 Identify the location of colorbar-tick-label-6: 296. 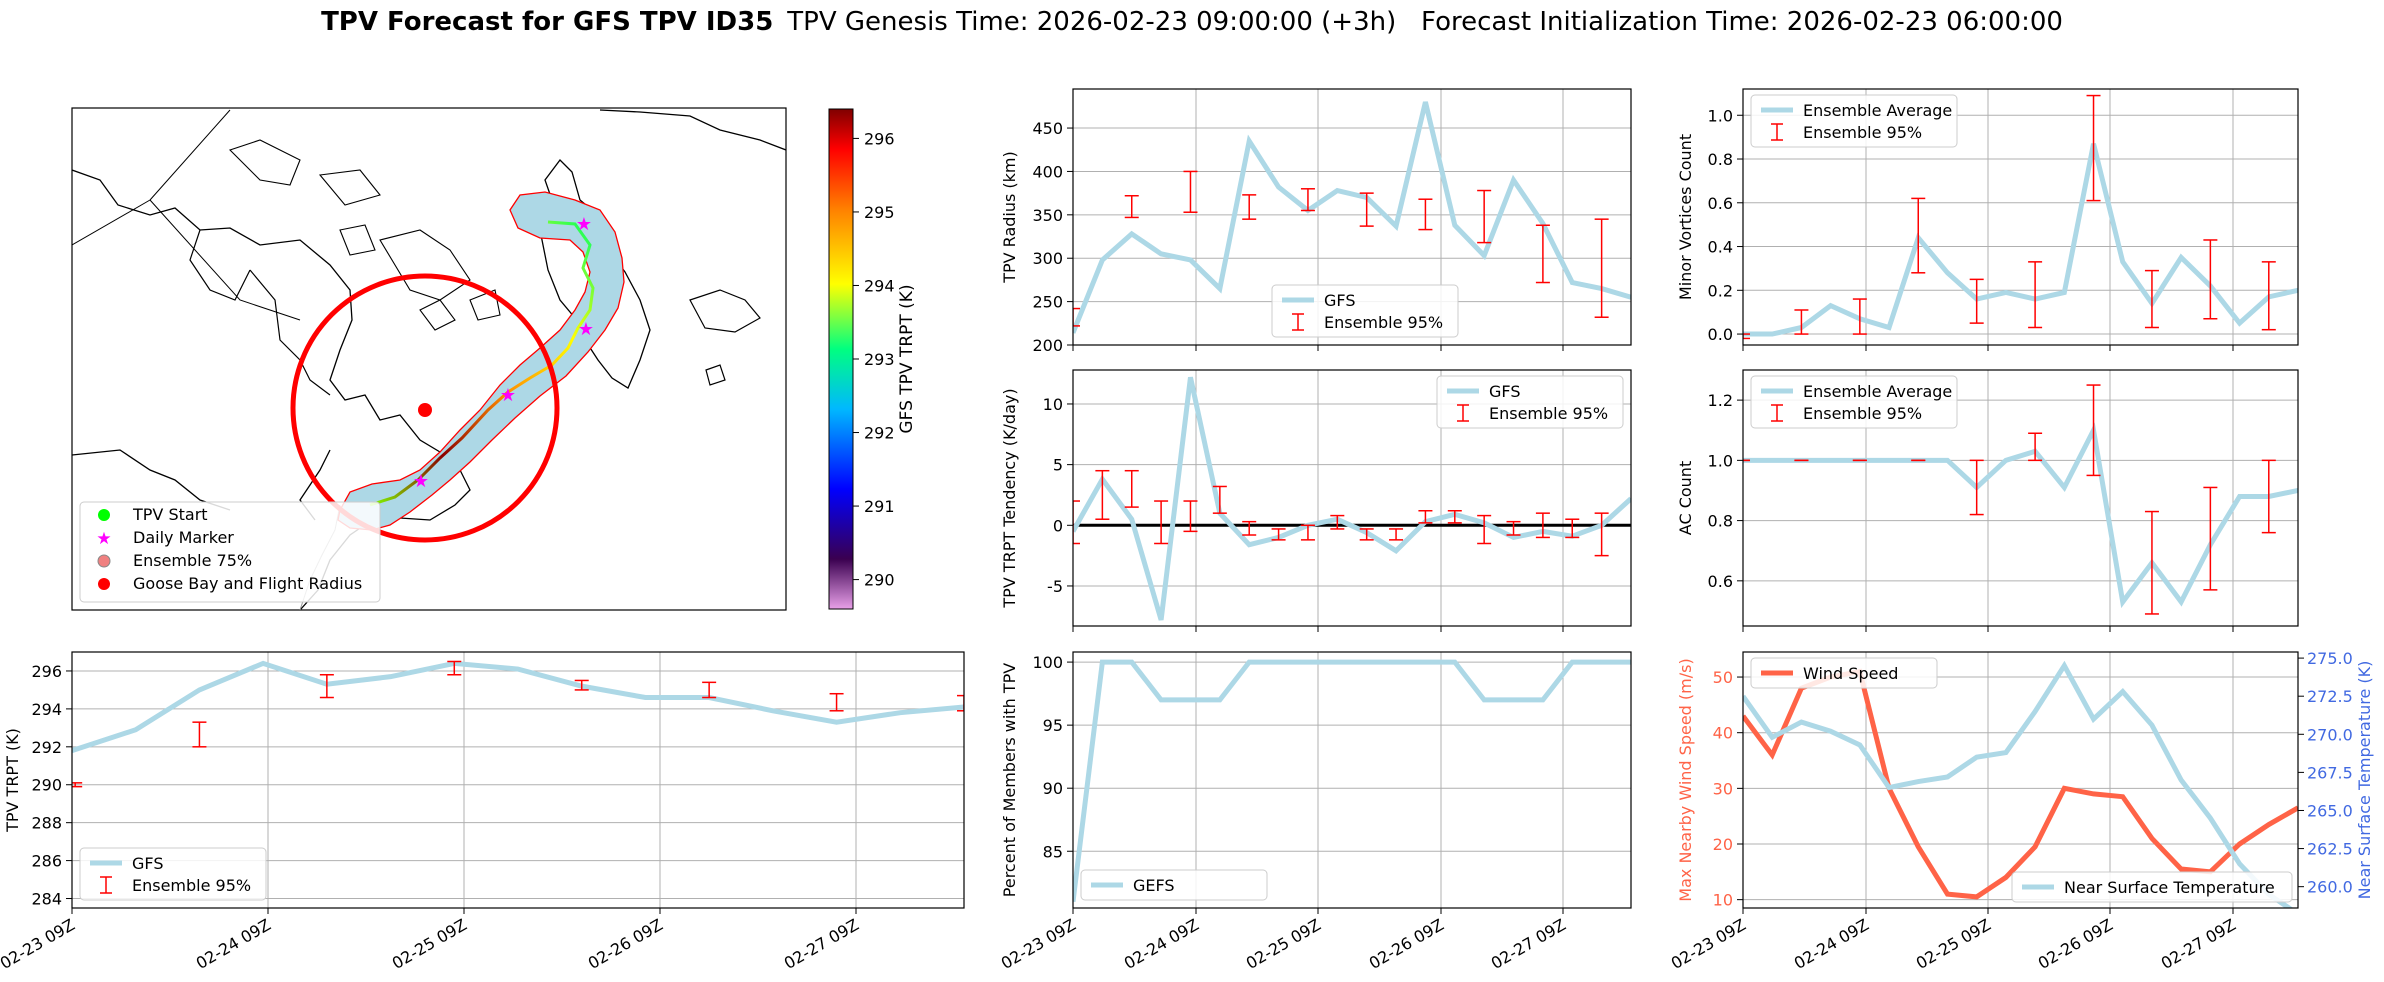
(879, 138).